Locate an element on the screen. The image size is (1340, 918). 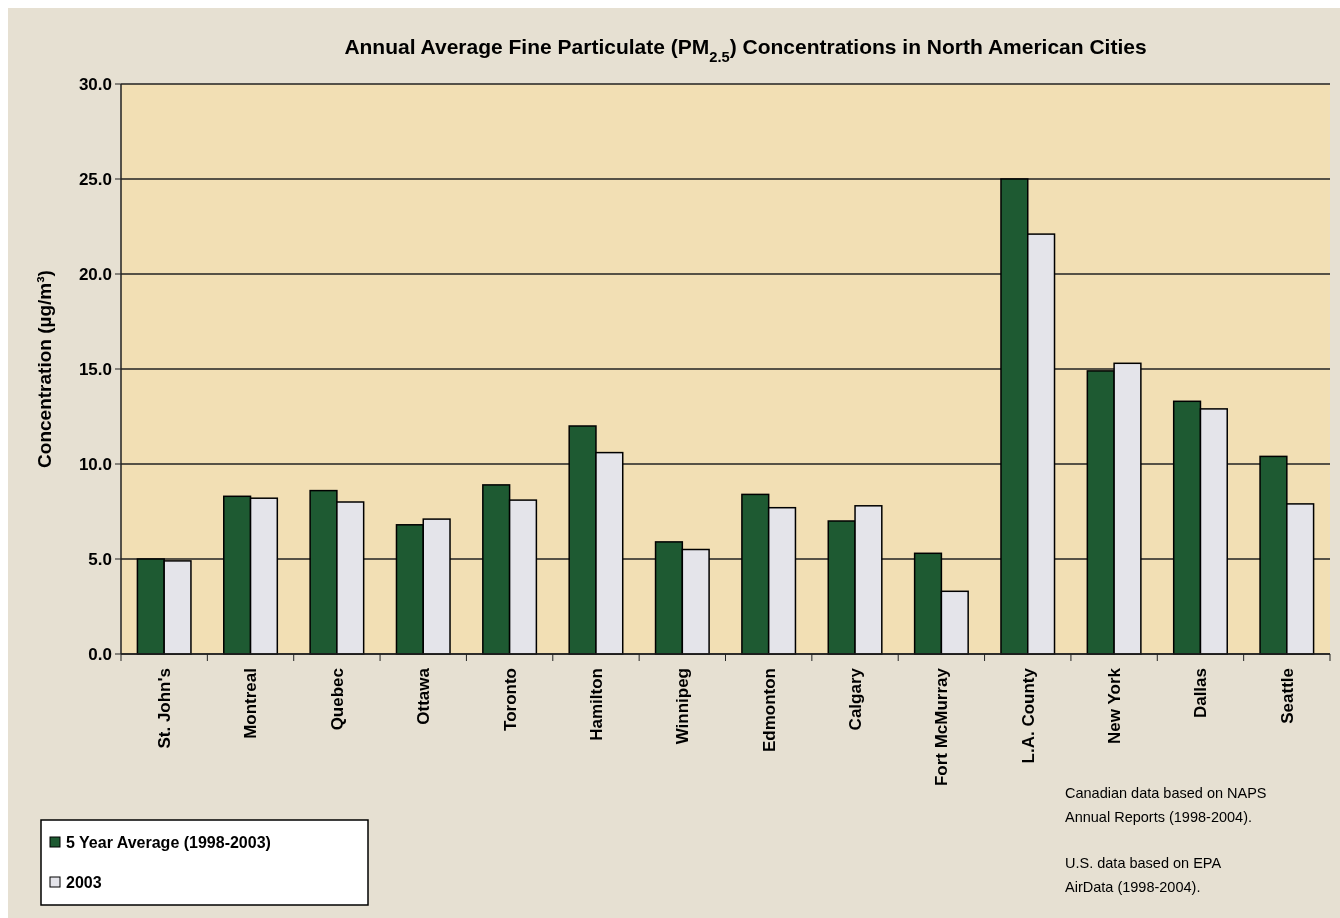
x-tick-label: St. John's is located at coordinates (165, 708).